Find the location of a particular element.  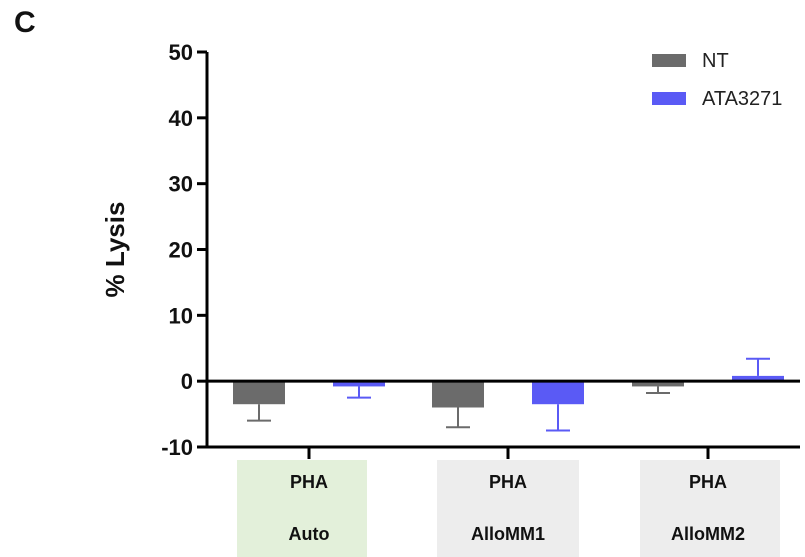

y-tick-label: 20 is located at coordinates (181, 250).